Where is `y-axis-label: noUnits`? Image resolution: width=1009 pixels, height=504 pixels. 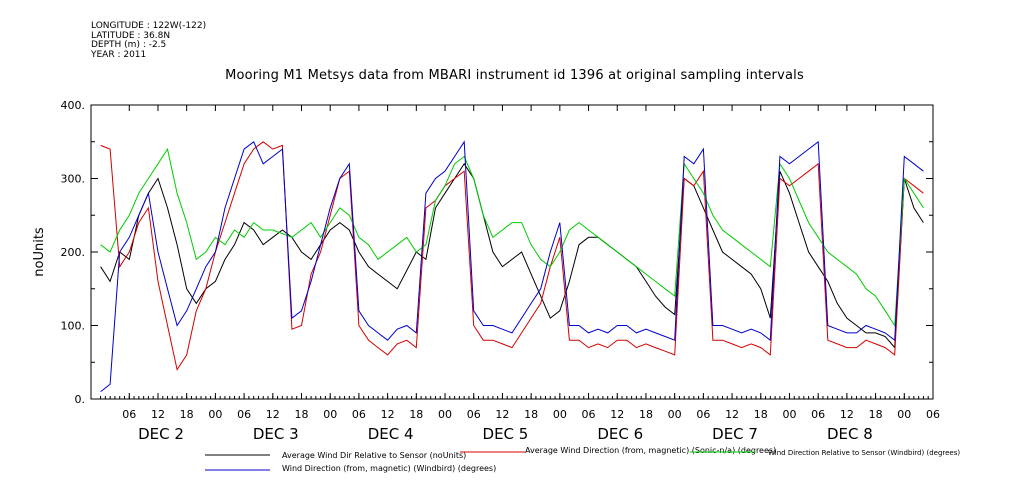
y-axis-label: noUnits is located at coordinates (39, 252).